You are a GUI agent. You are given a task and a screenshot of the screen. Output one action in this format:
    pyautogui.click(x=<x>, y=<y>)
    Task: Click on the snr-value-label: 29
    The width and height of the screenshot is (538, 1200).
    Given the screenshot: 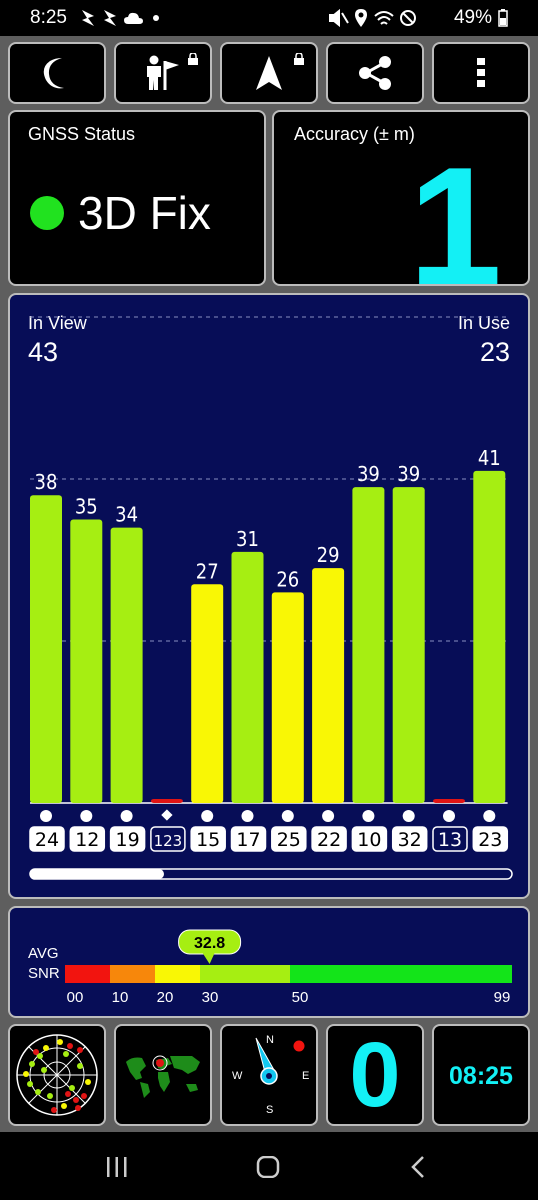 What is the action you would take?
    pyautogui.click(x=328, y=555)
    